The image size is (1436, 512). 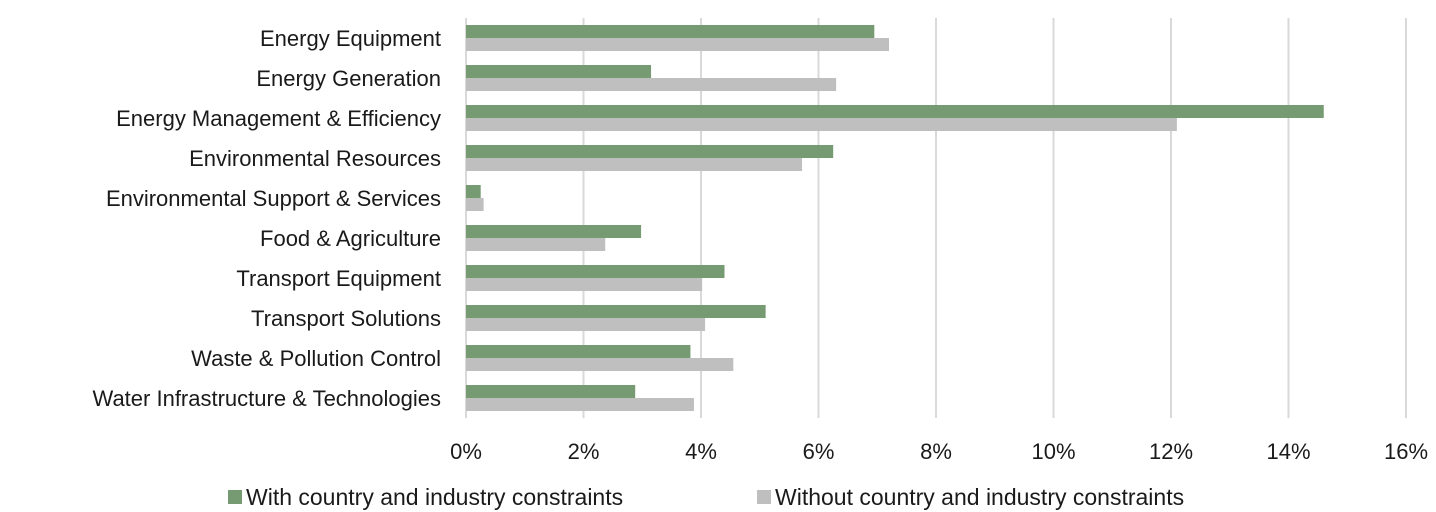 I want to click on category-label: Transport Solutions, so click(x=346, y=318).